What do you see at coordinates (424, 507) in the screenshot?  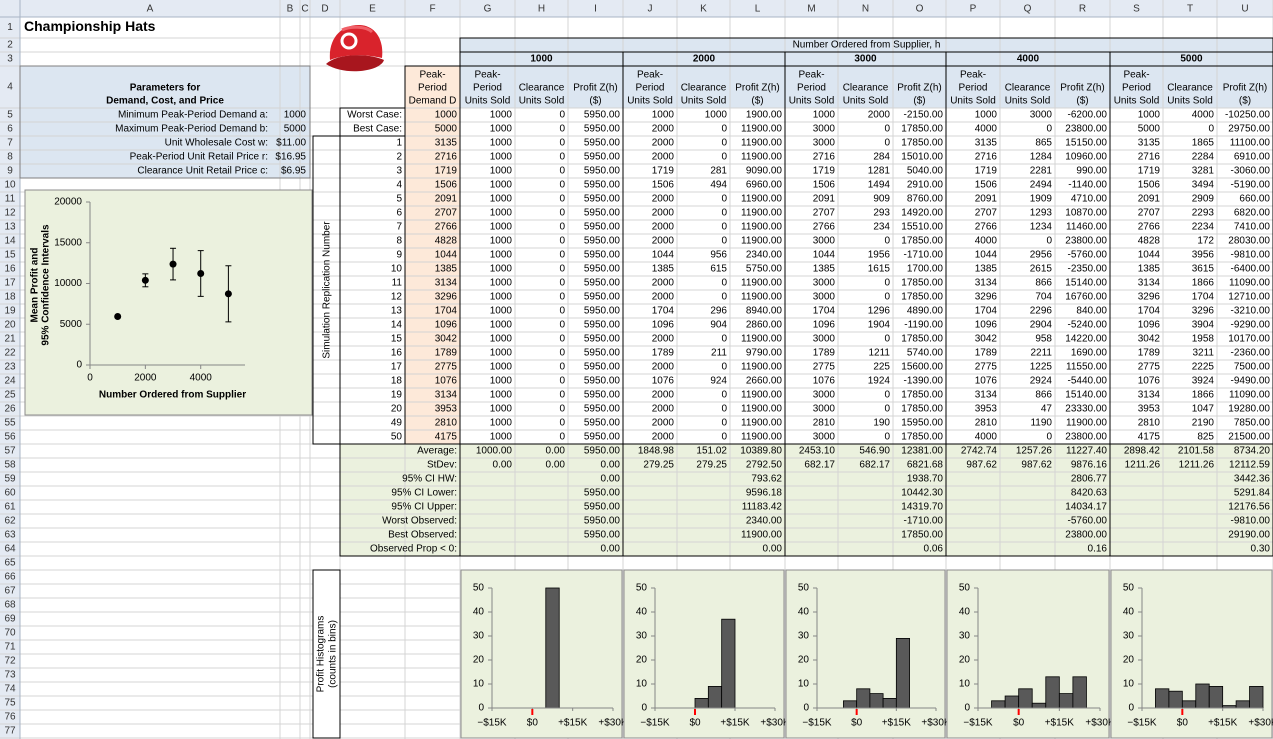 I see `summary-label: 95% CI Upper:` at bounding box center [424, 507].